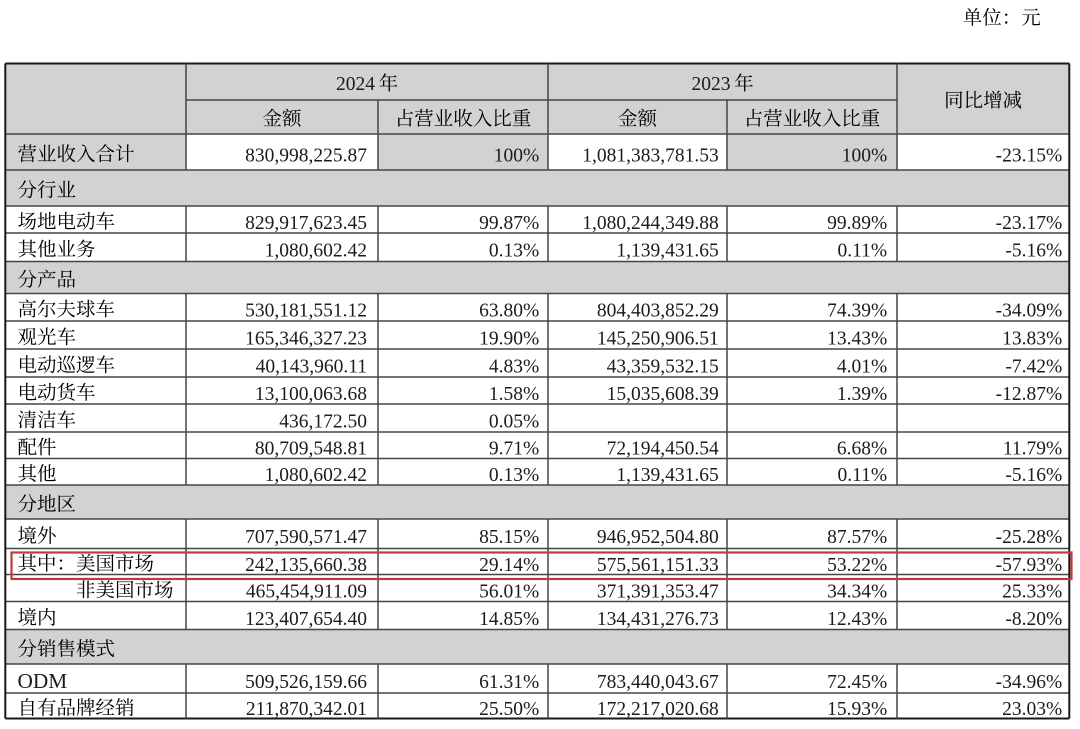 The image size is (1080, 729). I want to click on svg-text: 13.43%, so click(857, 338).